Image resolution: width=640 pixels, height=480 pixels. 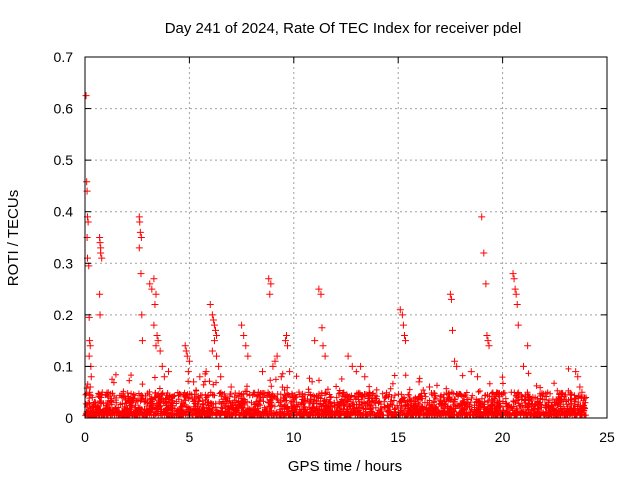 What do you see at coordinates (607, 437) in the screenshot?
I see `x-tick-label: 25` at bounding box center [607, 437].